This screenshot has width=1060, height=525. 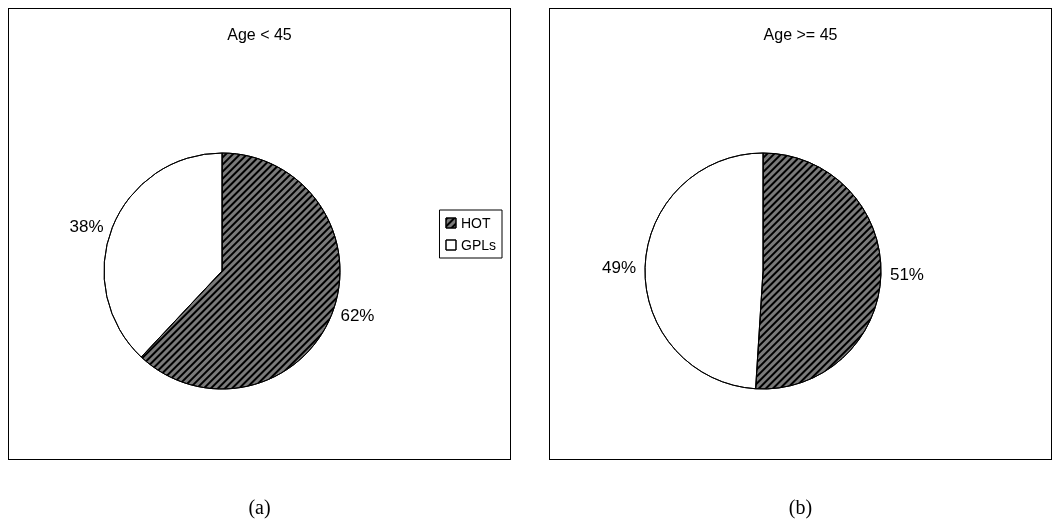 I want to click on data-label: 38%, so click(x=86, y=226).